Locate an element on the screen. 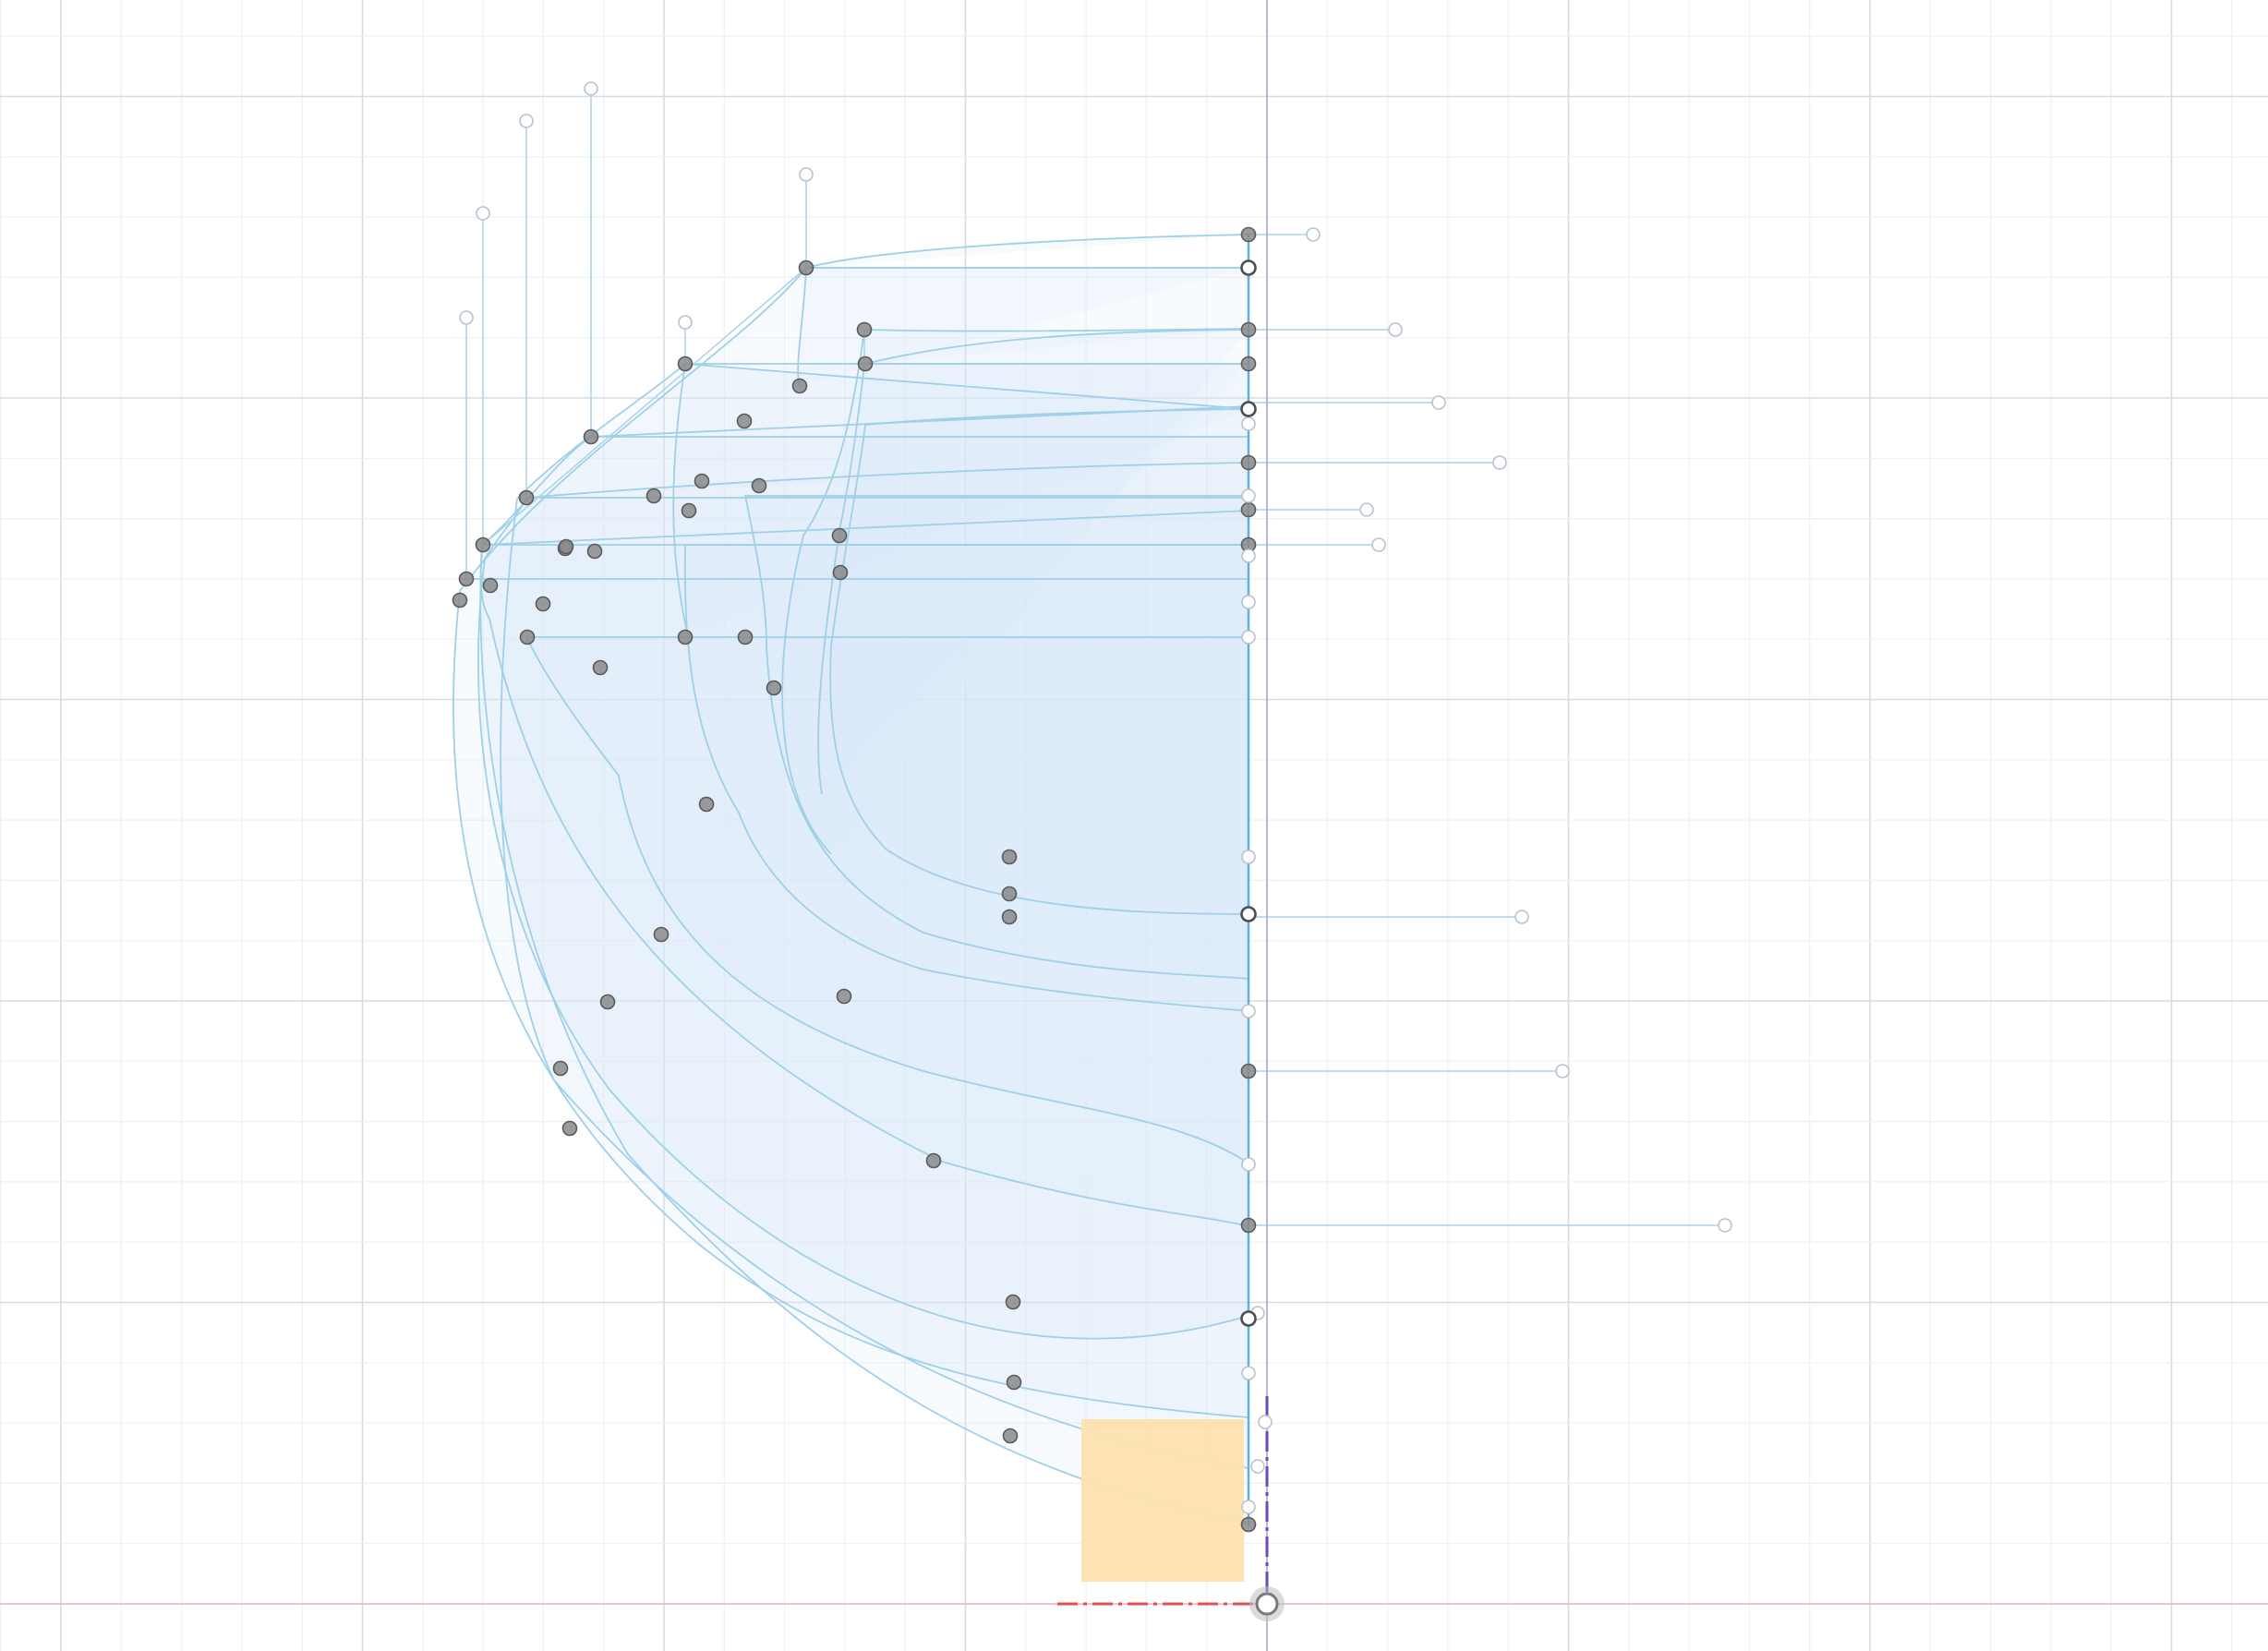  origin-ring is located at coordinates (1267, 1604).